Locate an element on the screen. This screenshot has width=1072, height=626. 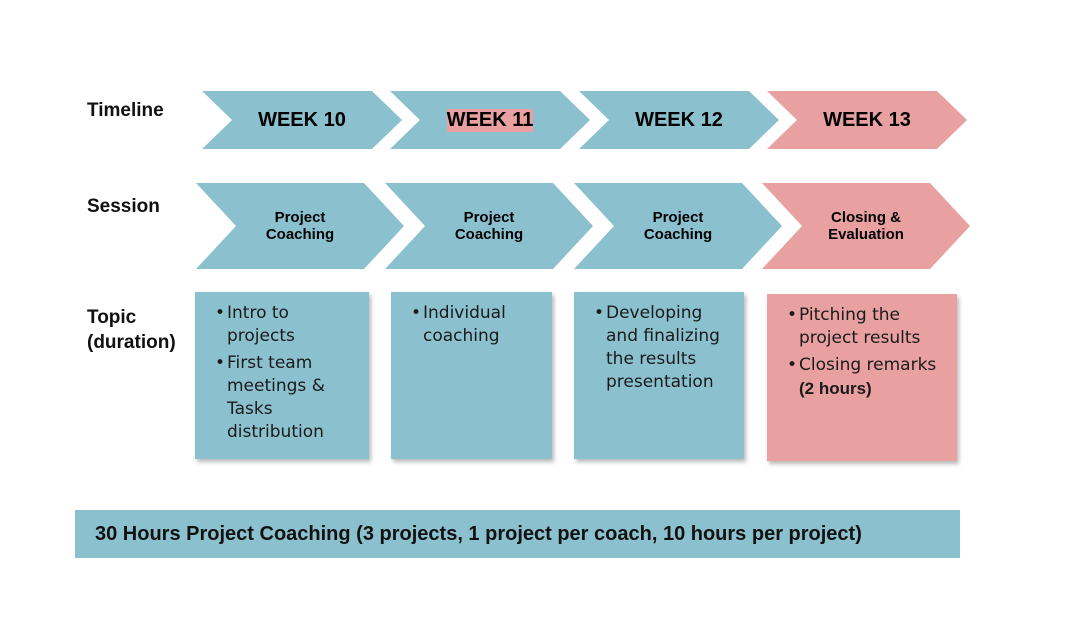
session-chevron-3: Project Coaching is located at coordinates (678, 226).